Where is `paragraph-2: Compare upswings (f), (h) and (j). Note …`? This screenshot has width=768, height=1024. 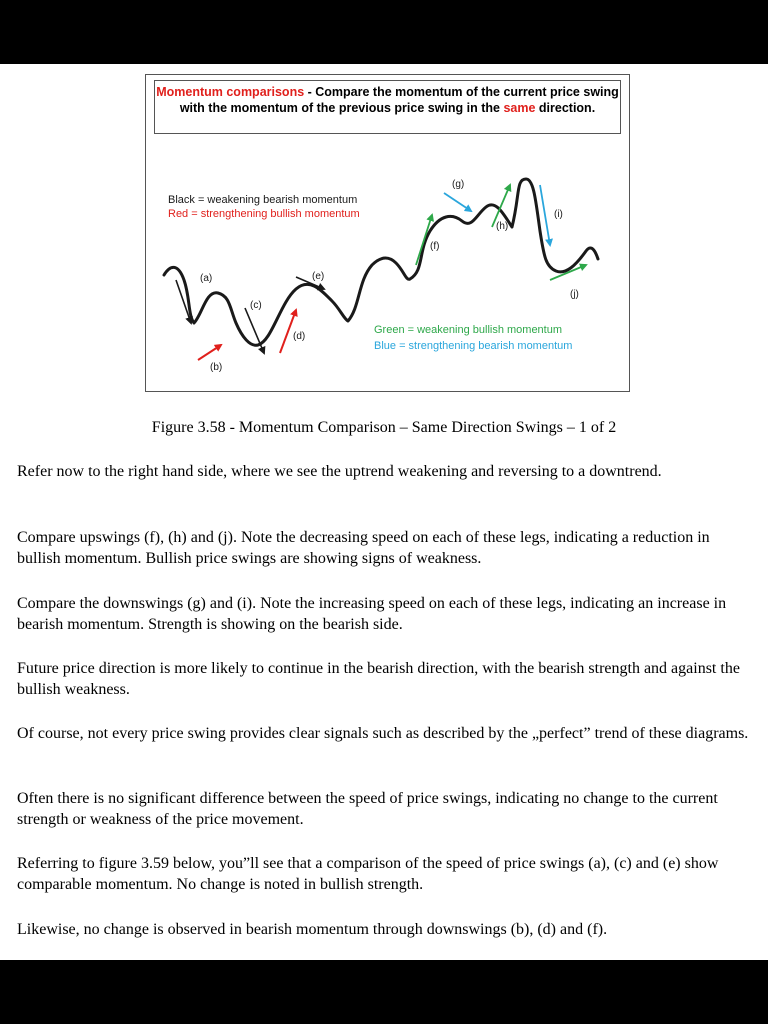
paragraph-2: Compare upswings (f), (h) and (j). Note … is located at coordinates (363, 548).